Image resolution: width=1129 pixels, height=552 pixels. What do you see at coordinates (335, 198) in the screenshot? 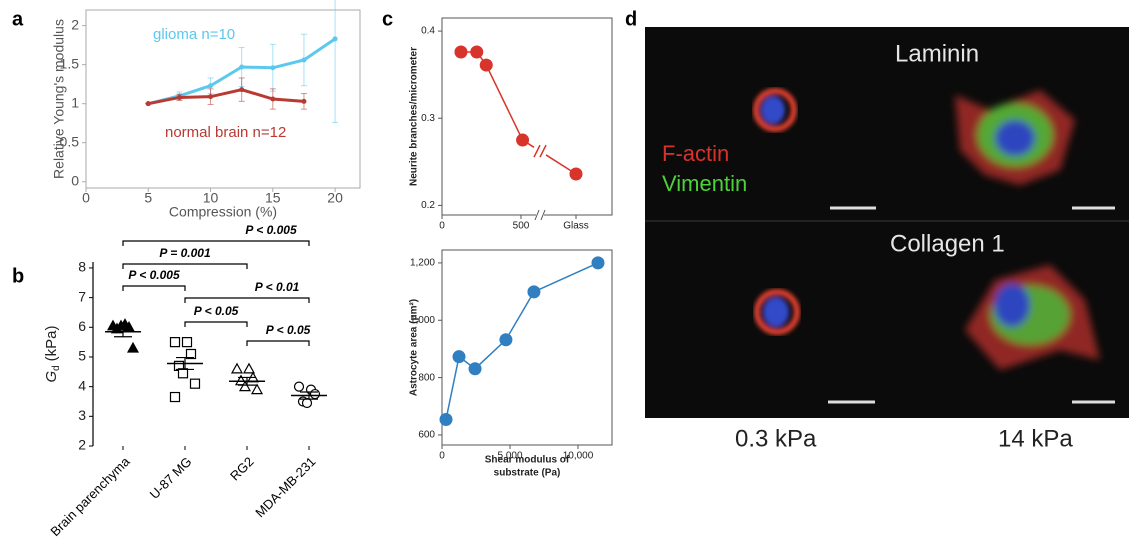
I see `x-tick-label: 20` at bounding box center [335, 198].